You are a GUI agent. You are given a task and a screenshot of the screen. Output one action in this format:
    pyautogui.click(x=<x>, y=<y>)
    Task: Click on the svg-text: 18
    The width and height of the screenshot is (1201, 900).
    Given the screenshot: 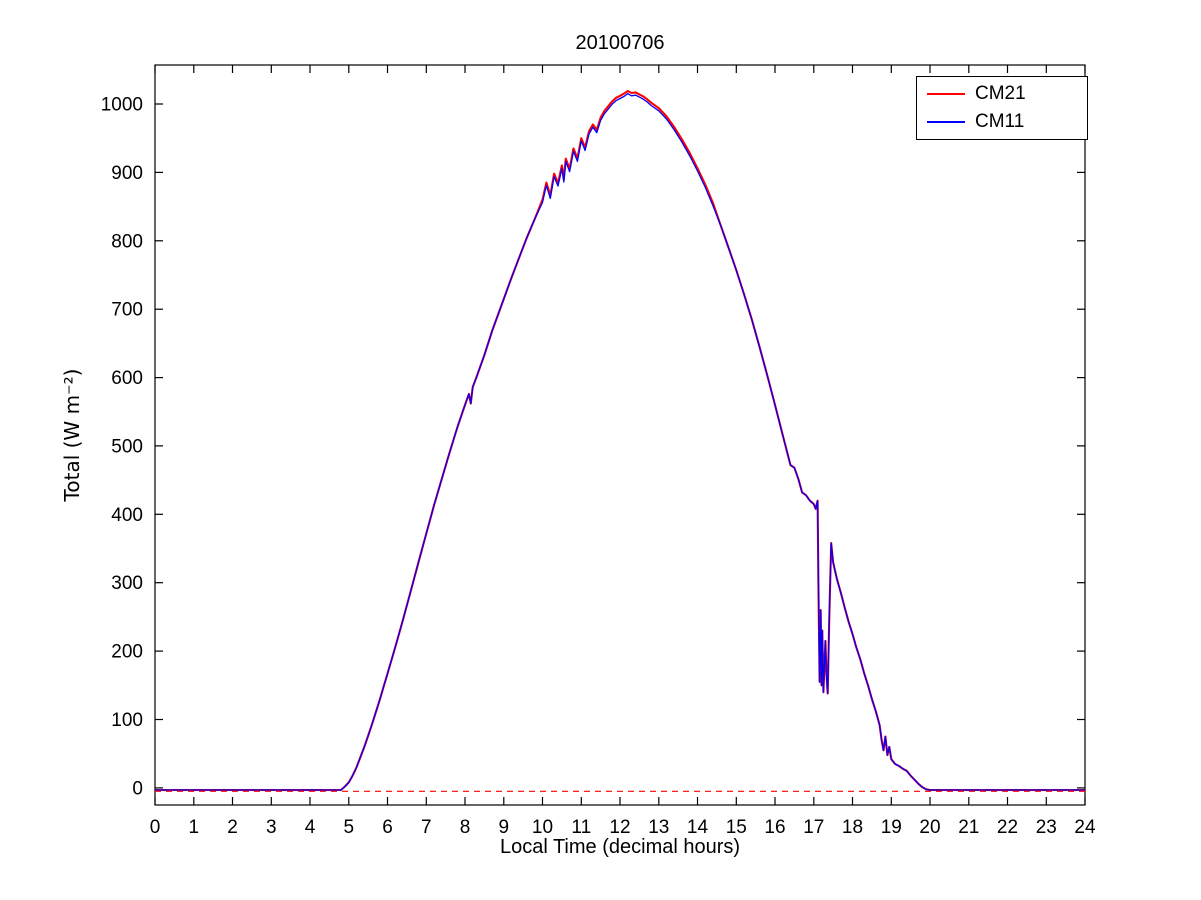 What is the action you would take?
    pyautogui.click(x=852, y=827)
    